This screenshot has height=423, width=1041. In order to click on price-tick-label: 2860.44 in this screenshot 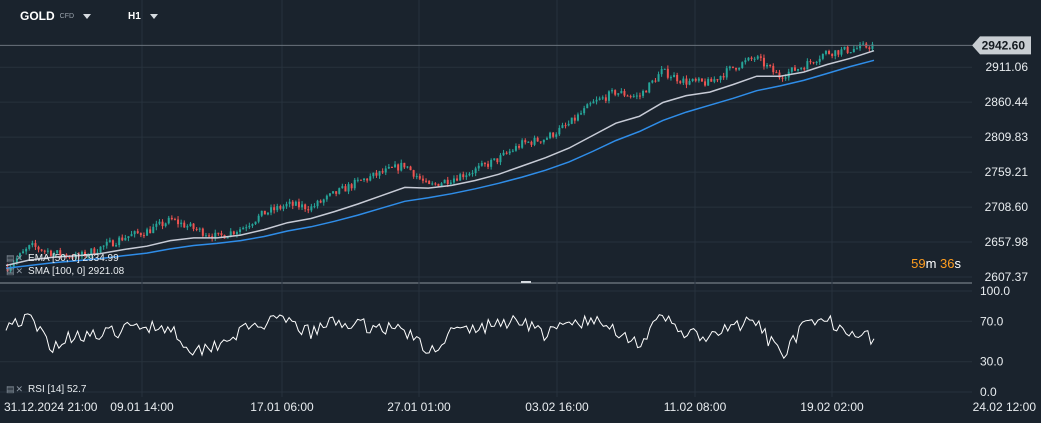, I will do `click(1007, 102)`.